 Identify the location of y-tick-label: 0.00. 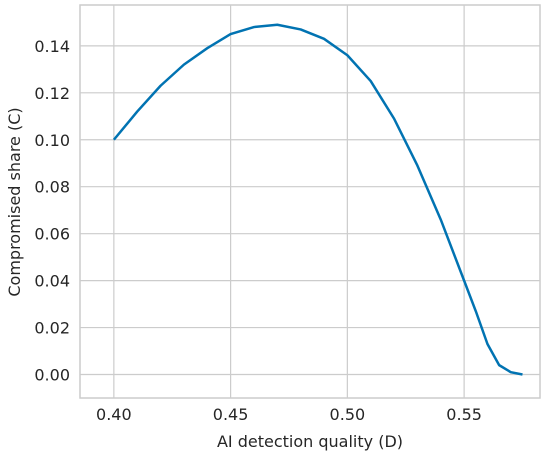
(52, 375).